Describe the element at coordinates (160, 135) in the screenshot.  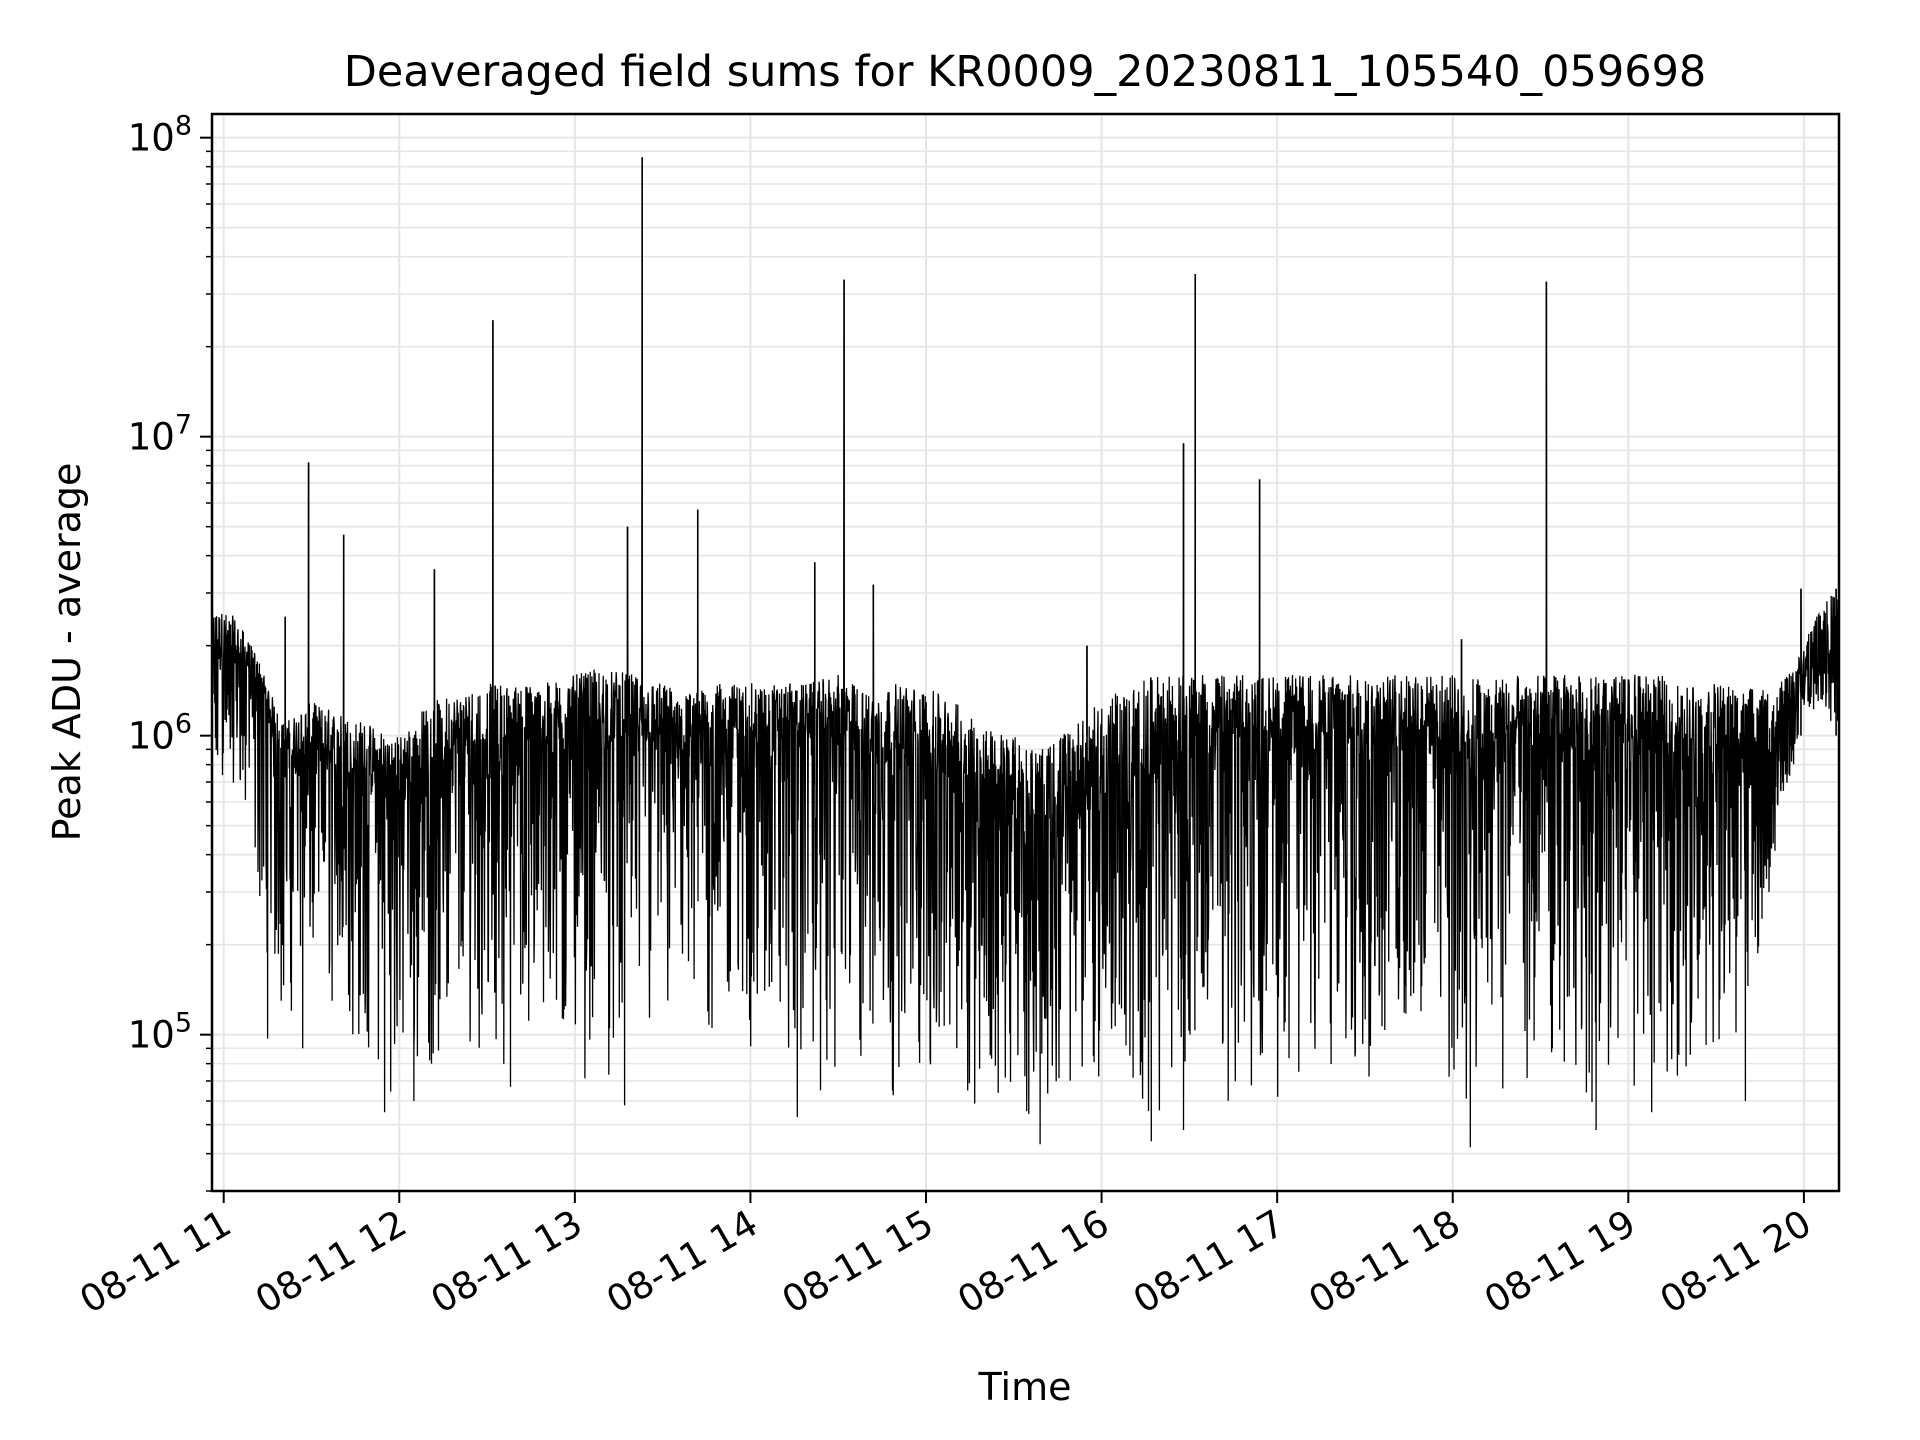
I see `y-tick-label: 10⁸` at that location.